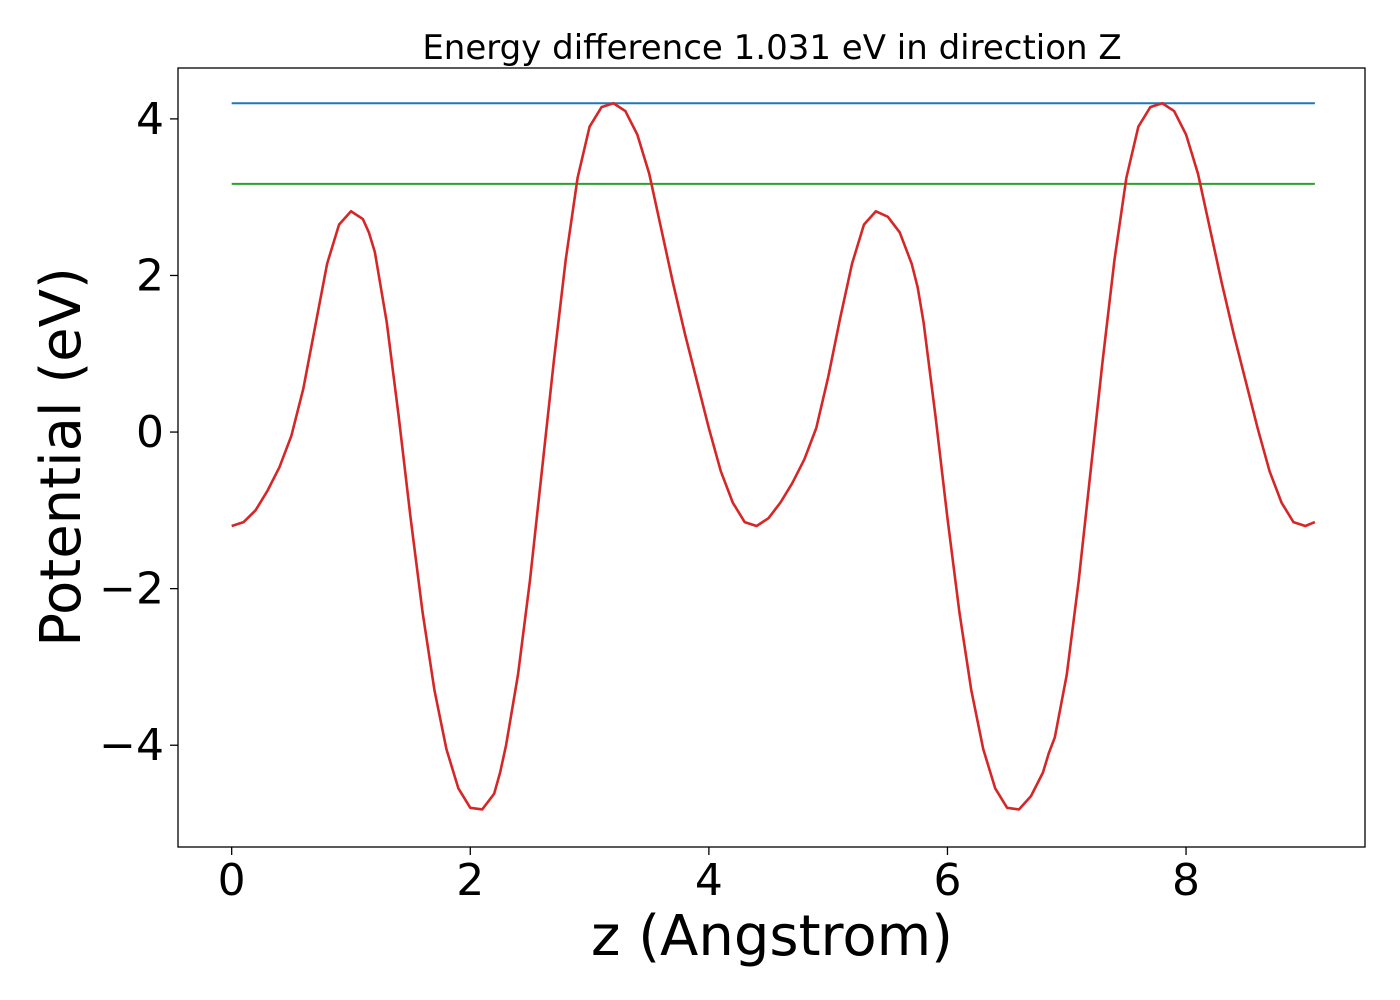 This screenshot has height=1000, width=1400. What do you see at coordinates (131, 745) in the screenshot?
I see `y-tick-label: −4` at bounding box center [131, 745].